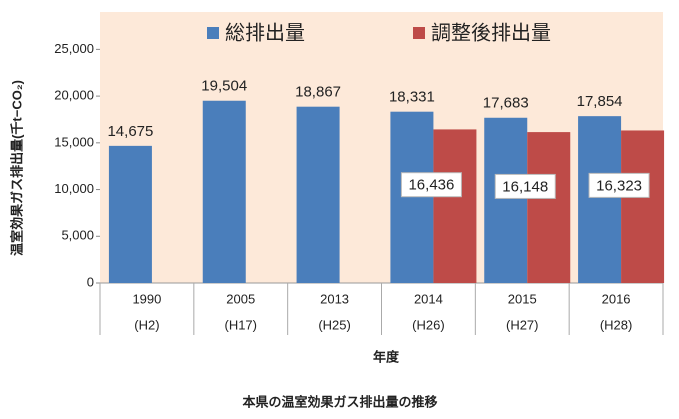  What do you see at coordinates (74, 95) in the screenshot?
I see `y-tick-label: 20,000` at bounding box center [74, 95].